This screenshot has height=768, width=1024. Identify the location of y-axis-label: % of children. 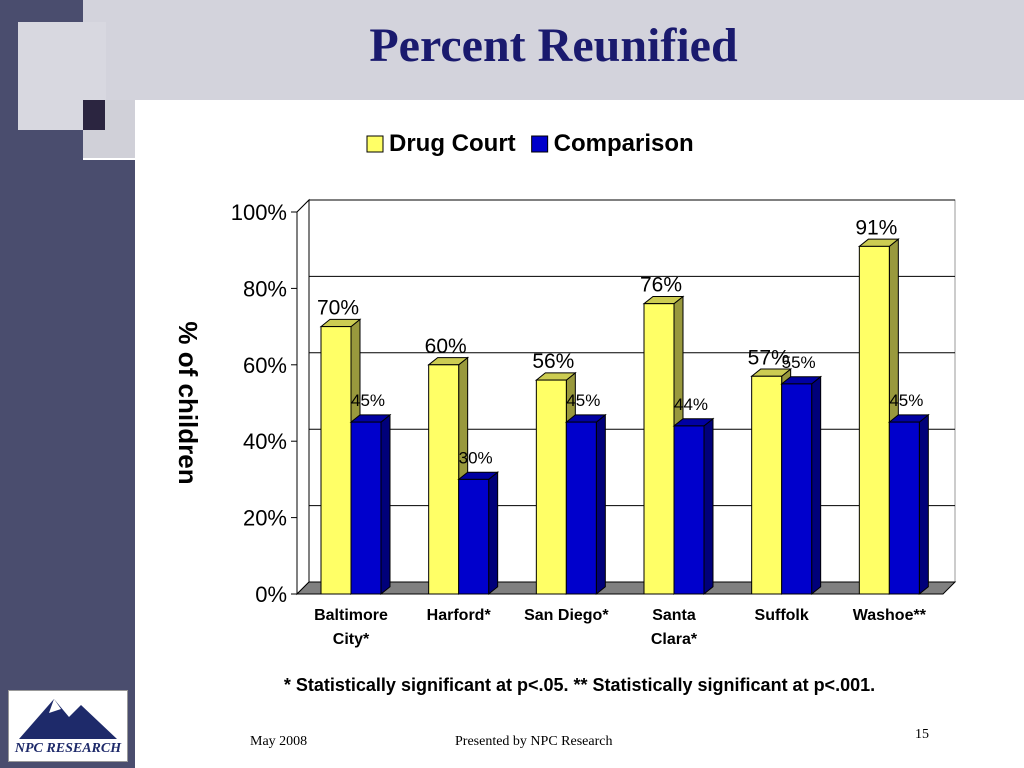
(188, 402).